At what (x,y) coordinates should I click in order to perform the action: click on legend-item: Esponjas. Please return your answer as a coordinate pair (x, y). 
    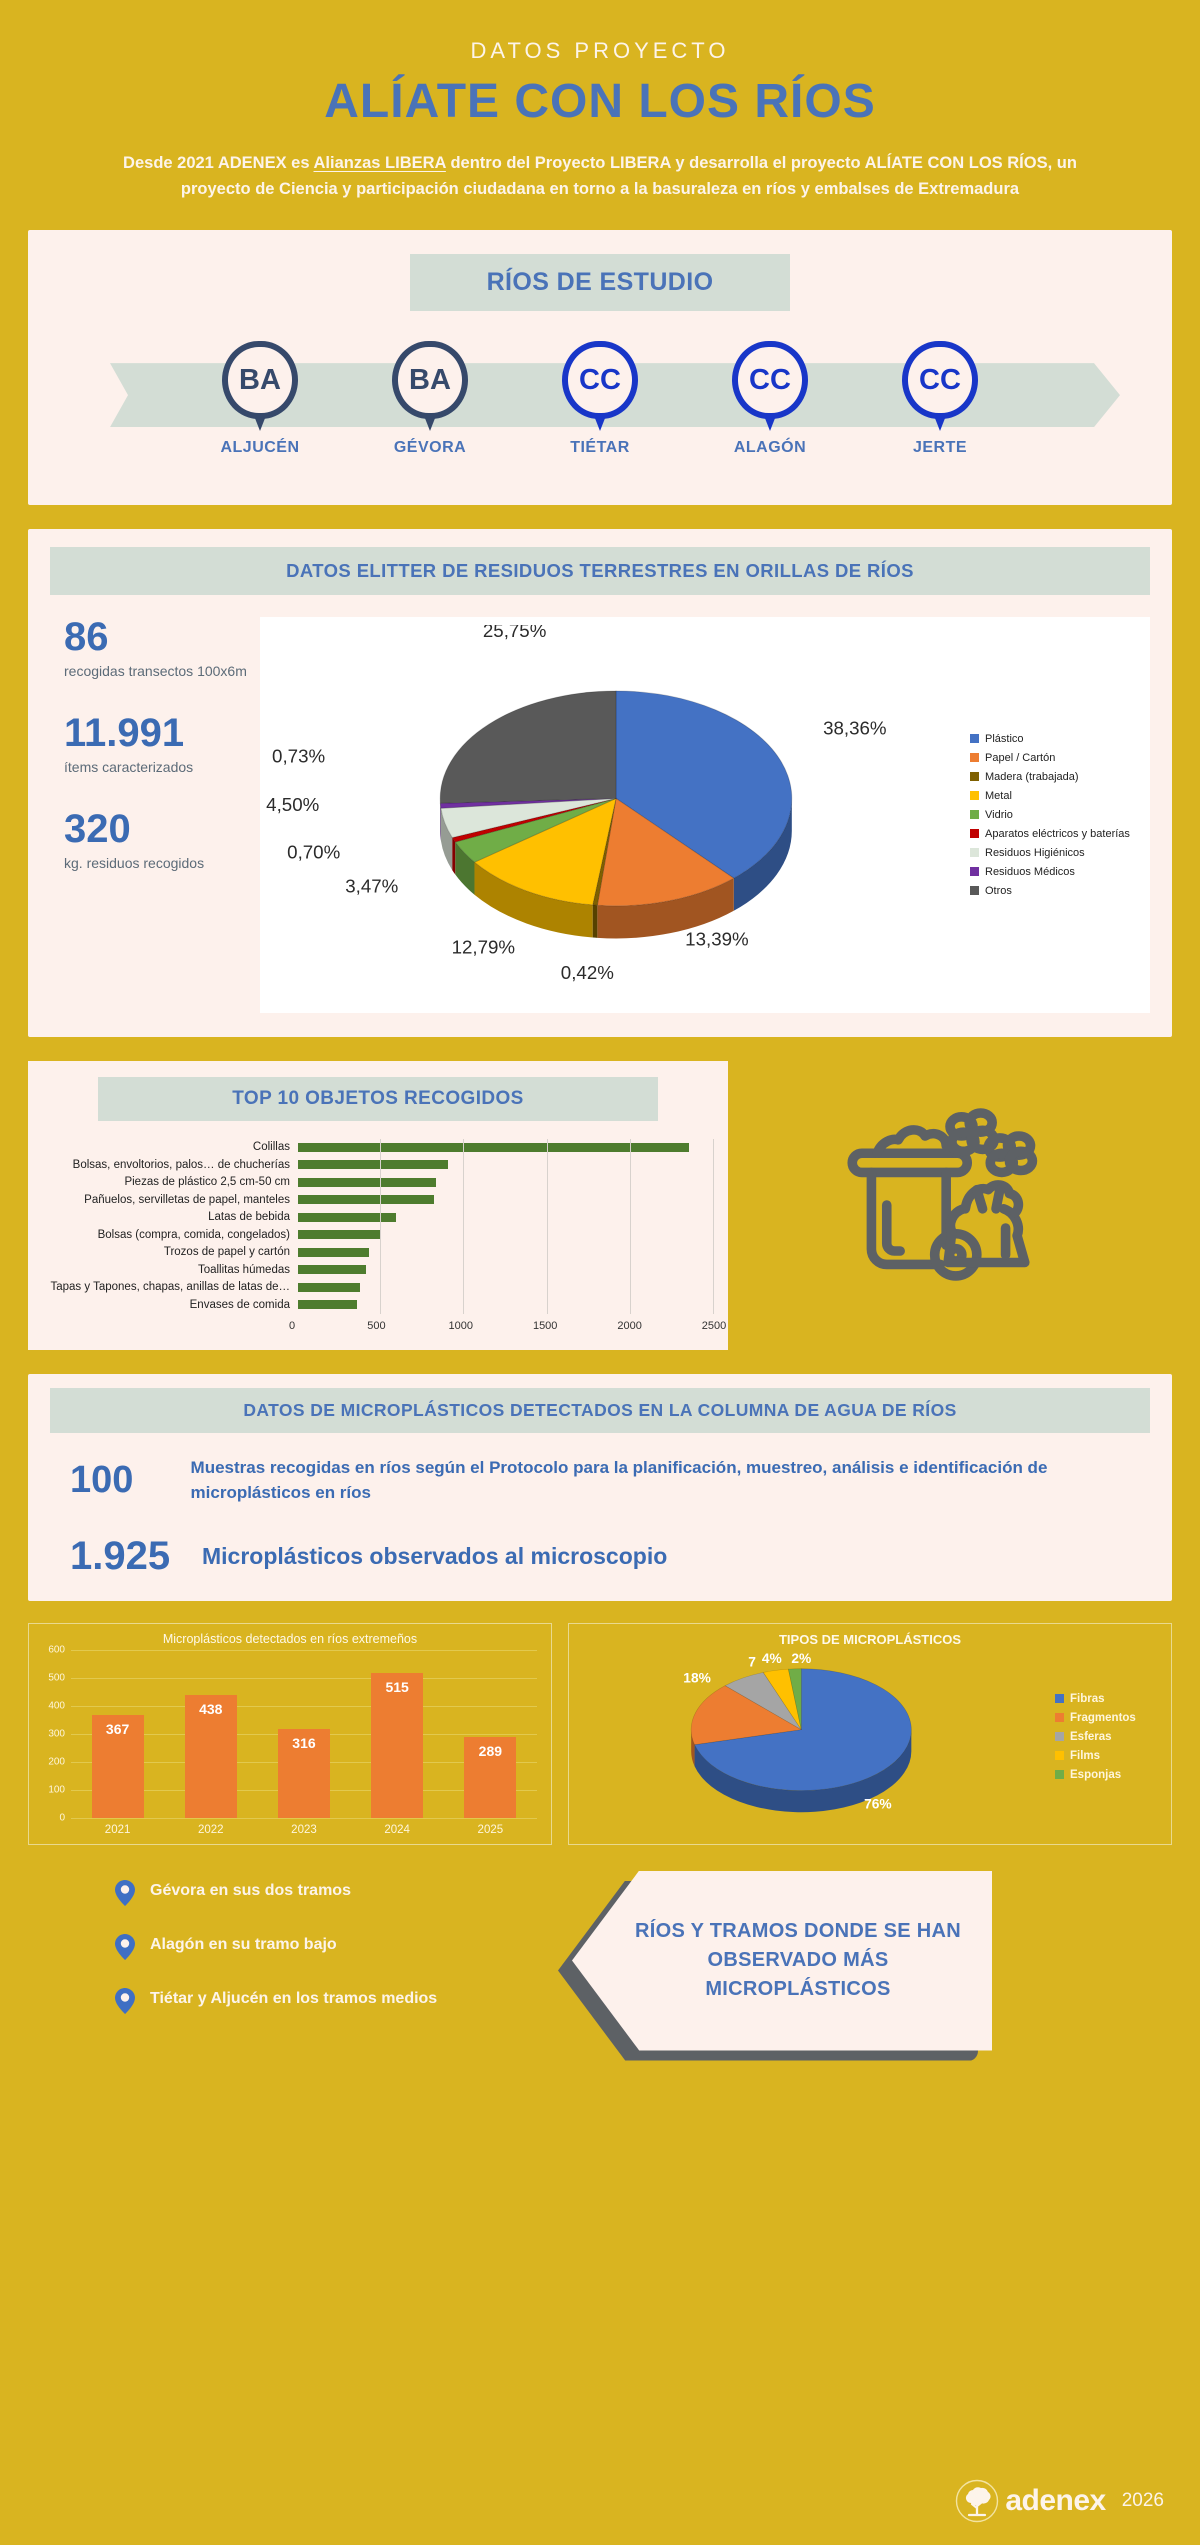
    Looking at the image, I should click on (1109, 1775).